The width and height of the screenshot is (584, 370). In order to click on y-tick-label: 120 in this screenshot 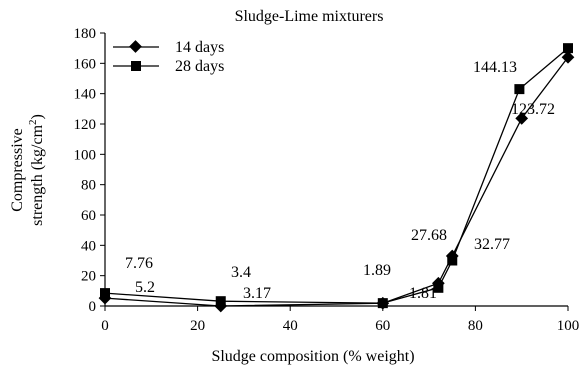, I will do `click(85, 125)`.